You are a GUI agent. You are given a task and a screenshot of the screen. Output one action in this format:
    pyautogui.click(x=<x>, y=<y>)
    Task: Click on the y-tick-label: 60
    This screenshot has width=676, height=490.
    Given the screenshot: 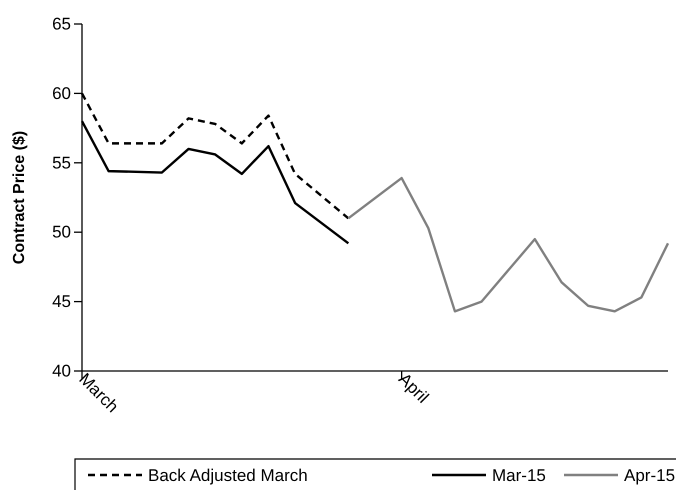 What is the action you would take?
    pyautogui.click(x=61, y=93)
    